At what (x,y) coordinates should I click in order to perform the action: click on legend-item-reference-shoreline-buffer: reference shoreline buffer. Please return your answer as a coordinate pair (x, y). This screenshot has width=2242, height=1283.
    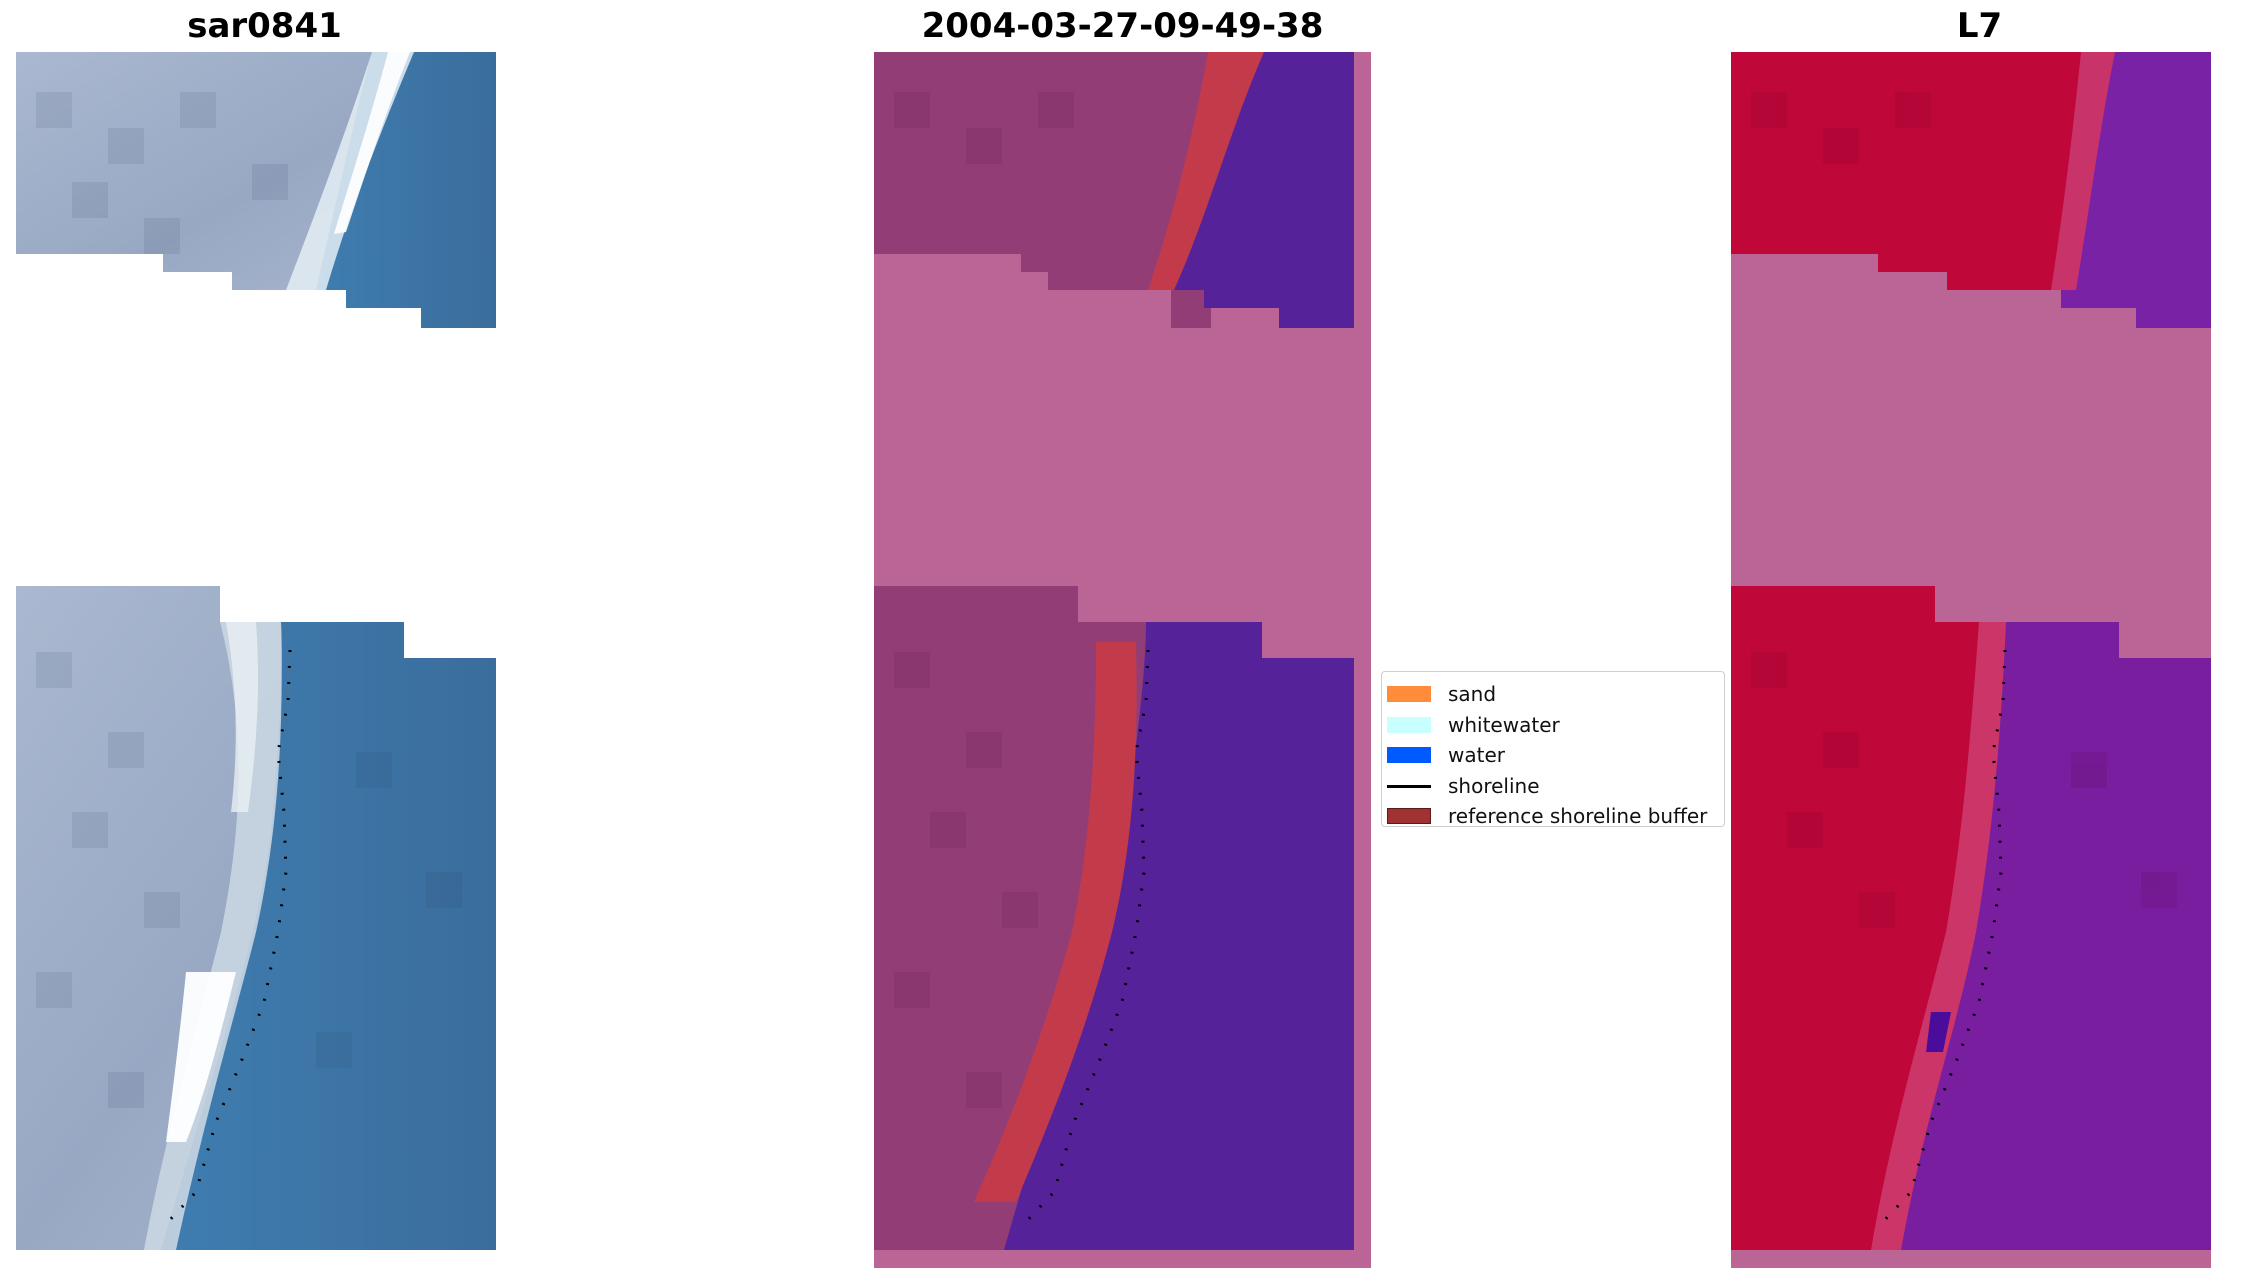
    Looking at the image, I should click on (1553, 816).